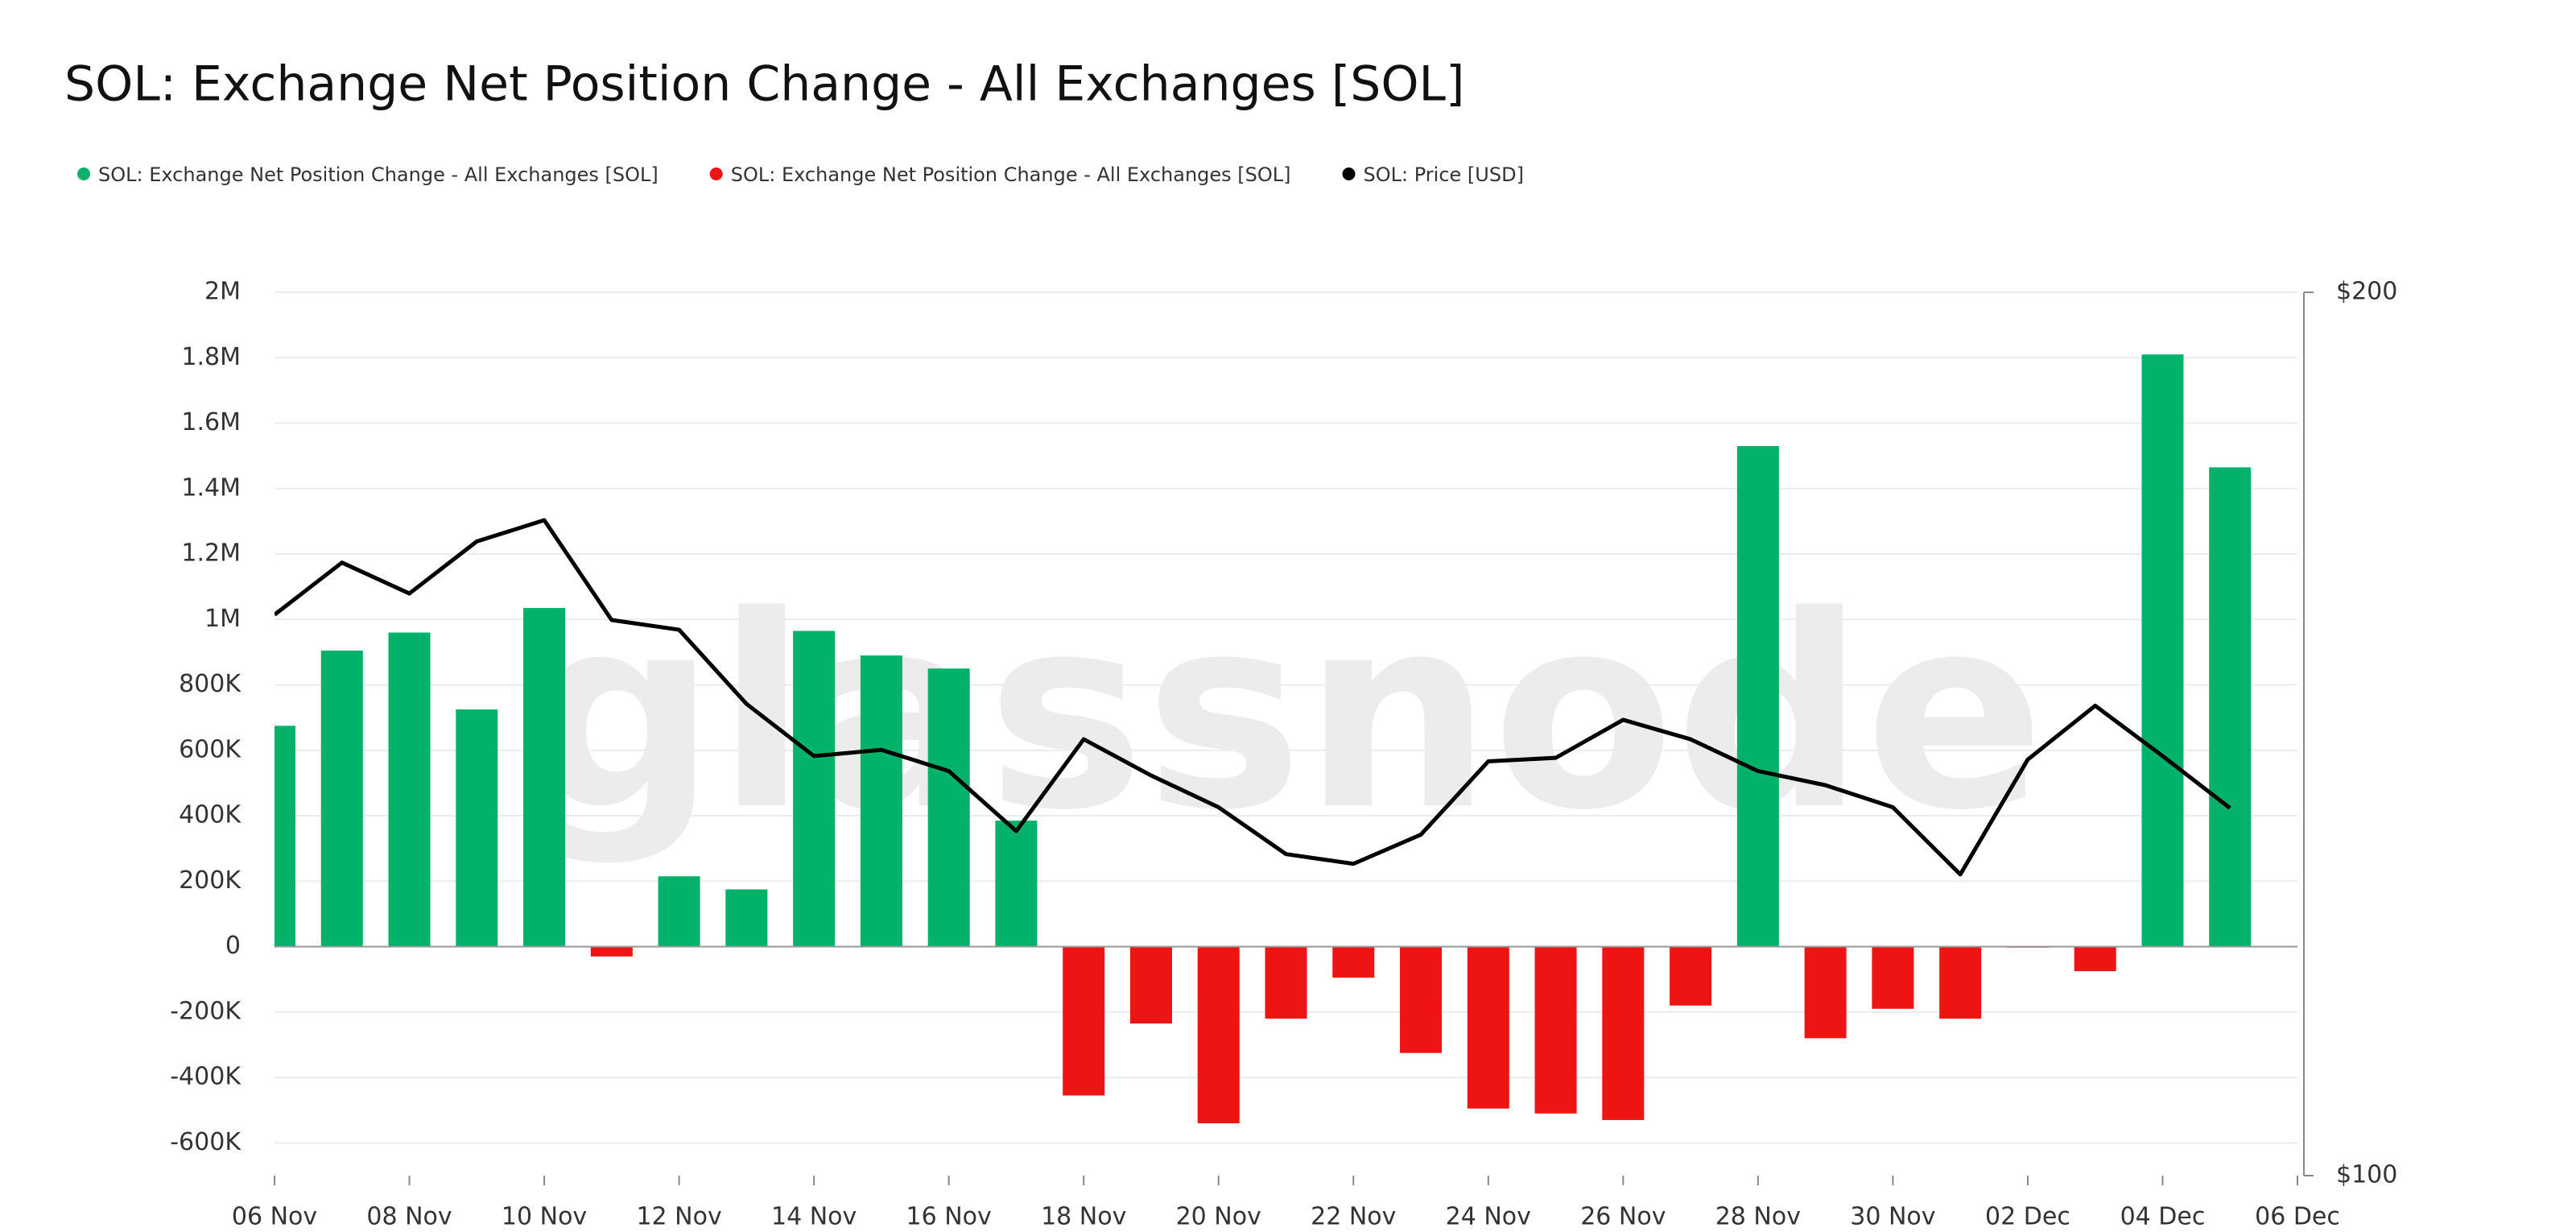 The width and height of the screenshot is (2576, 1232). I want to click on x-tick-label: 24 Nov, so click(1488, 1217).